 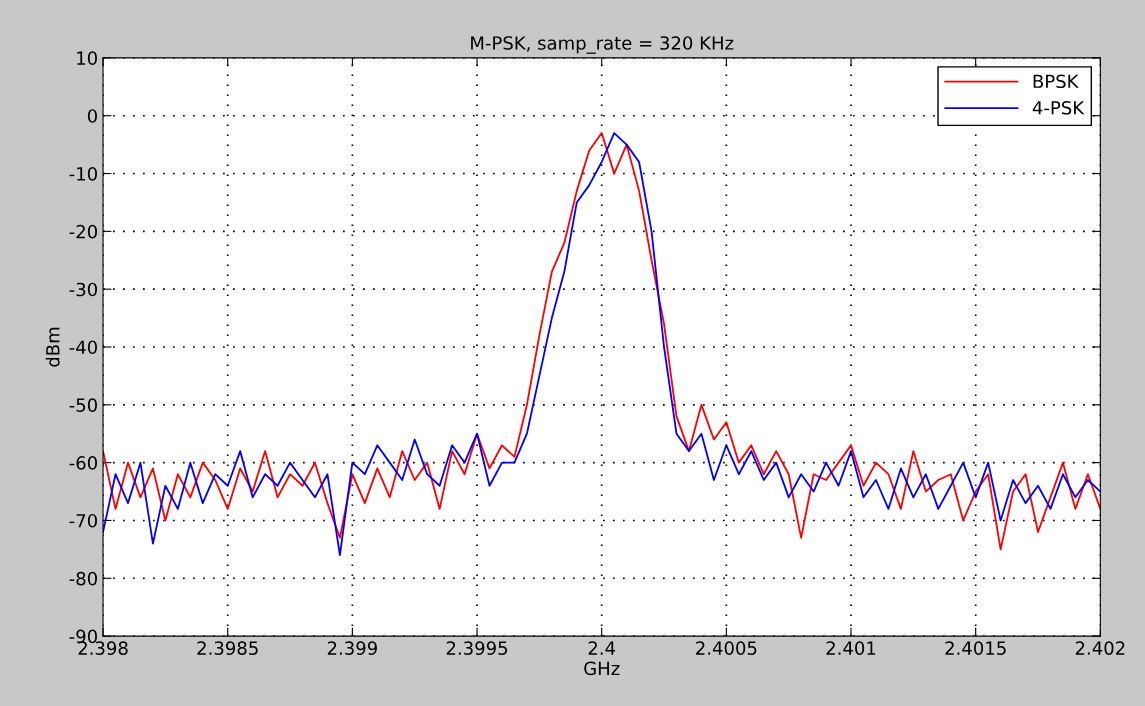 What do you see at coordinates (975, 648) in the screenshot?
I see `x-tick-label: 2.4015` at bounding box center [975, 648].